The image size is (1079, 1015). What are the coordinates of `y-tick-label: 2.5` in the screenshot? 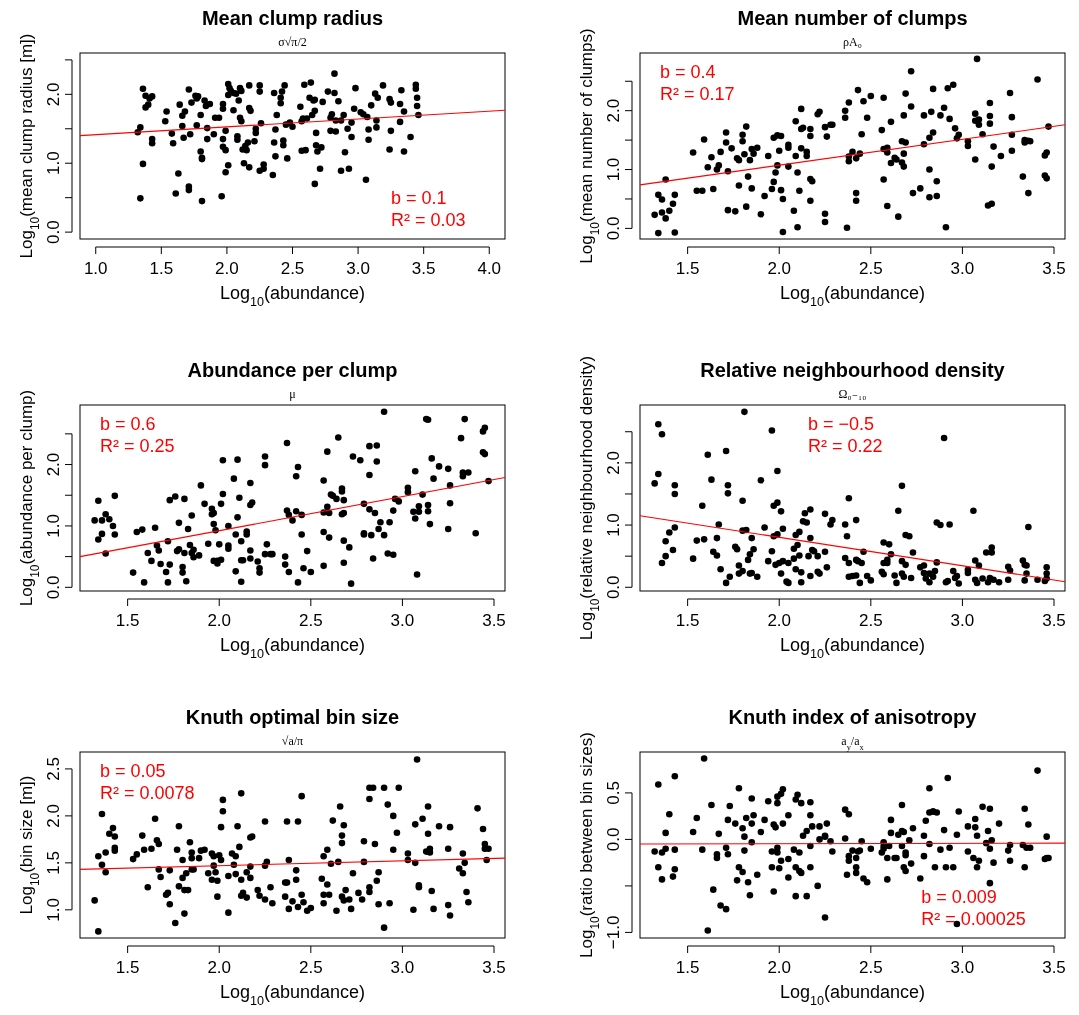 It's located at (53, 769).